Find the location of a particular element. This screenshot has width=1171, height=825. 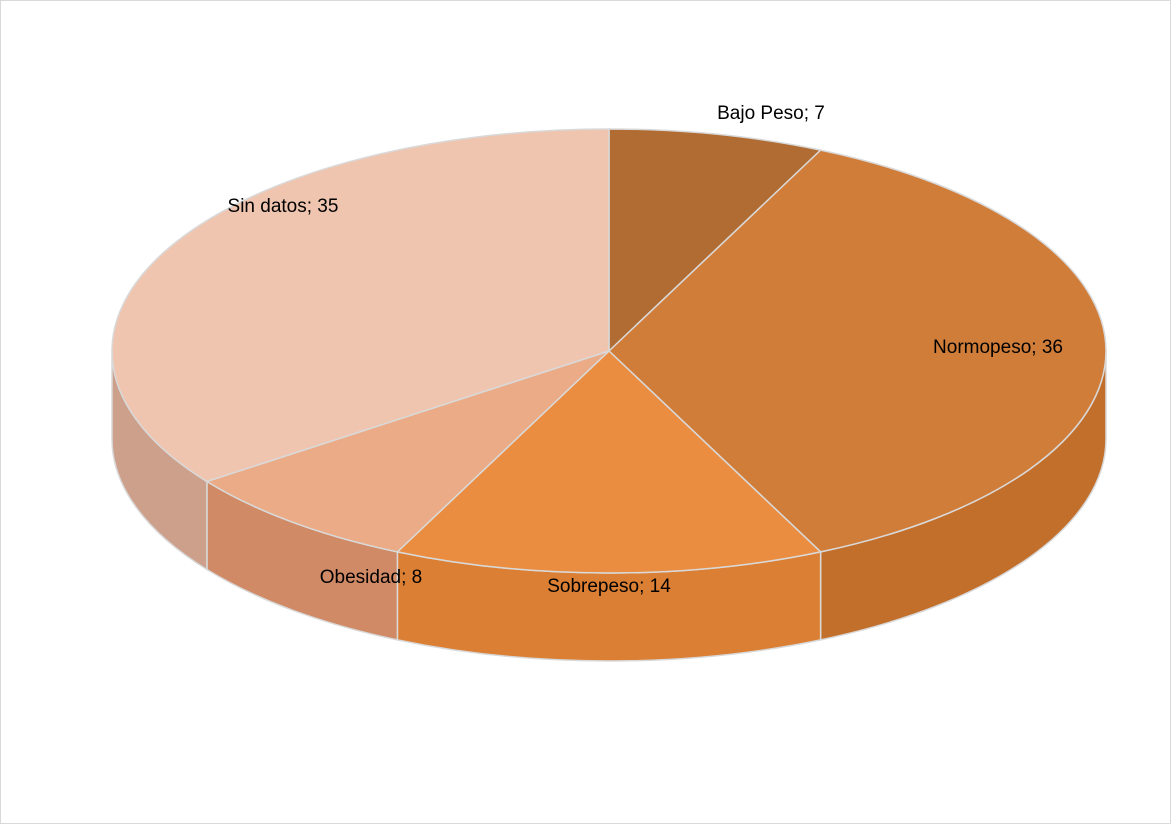

data-label-bajo-peso: Bajo Peso; 7 is located at coordinates (771, 113).